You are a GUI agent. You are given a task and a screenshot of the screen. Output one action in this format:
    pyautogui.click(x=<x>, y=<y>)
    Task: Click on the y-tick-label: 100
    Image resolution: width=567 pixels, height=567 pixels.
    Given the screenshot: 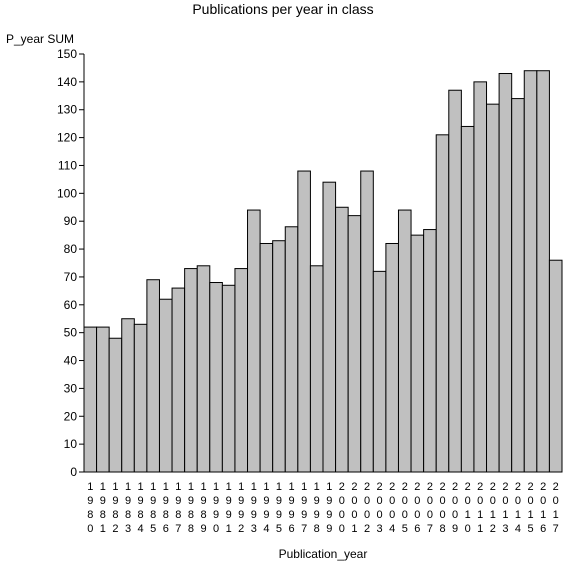 What is the action you would take?
    pyautogui.click(x=67, y=193)
    